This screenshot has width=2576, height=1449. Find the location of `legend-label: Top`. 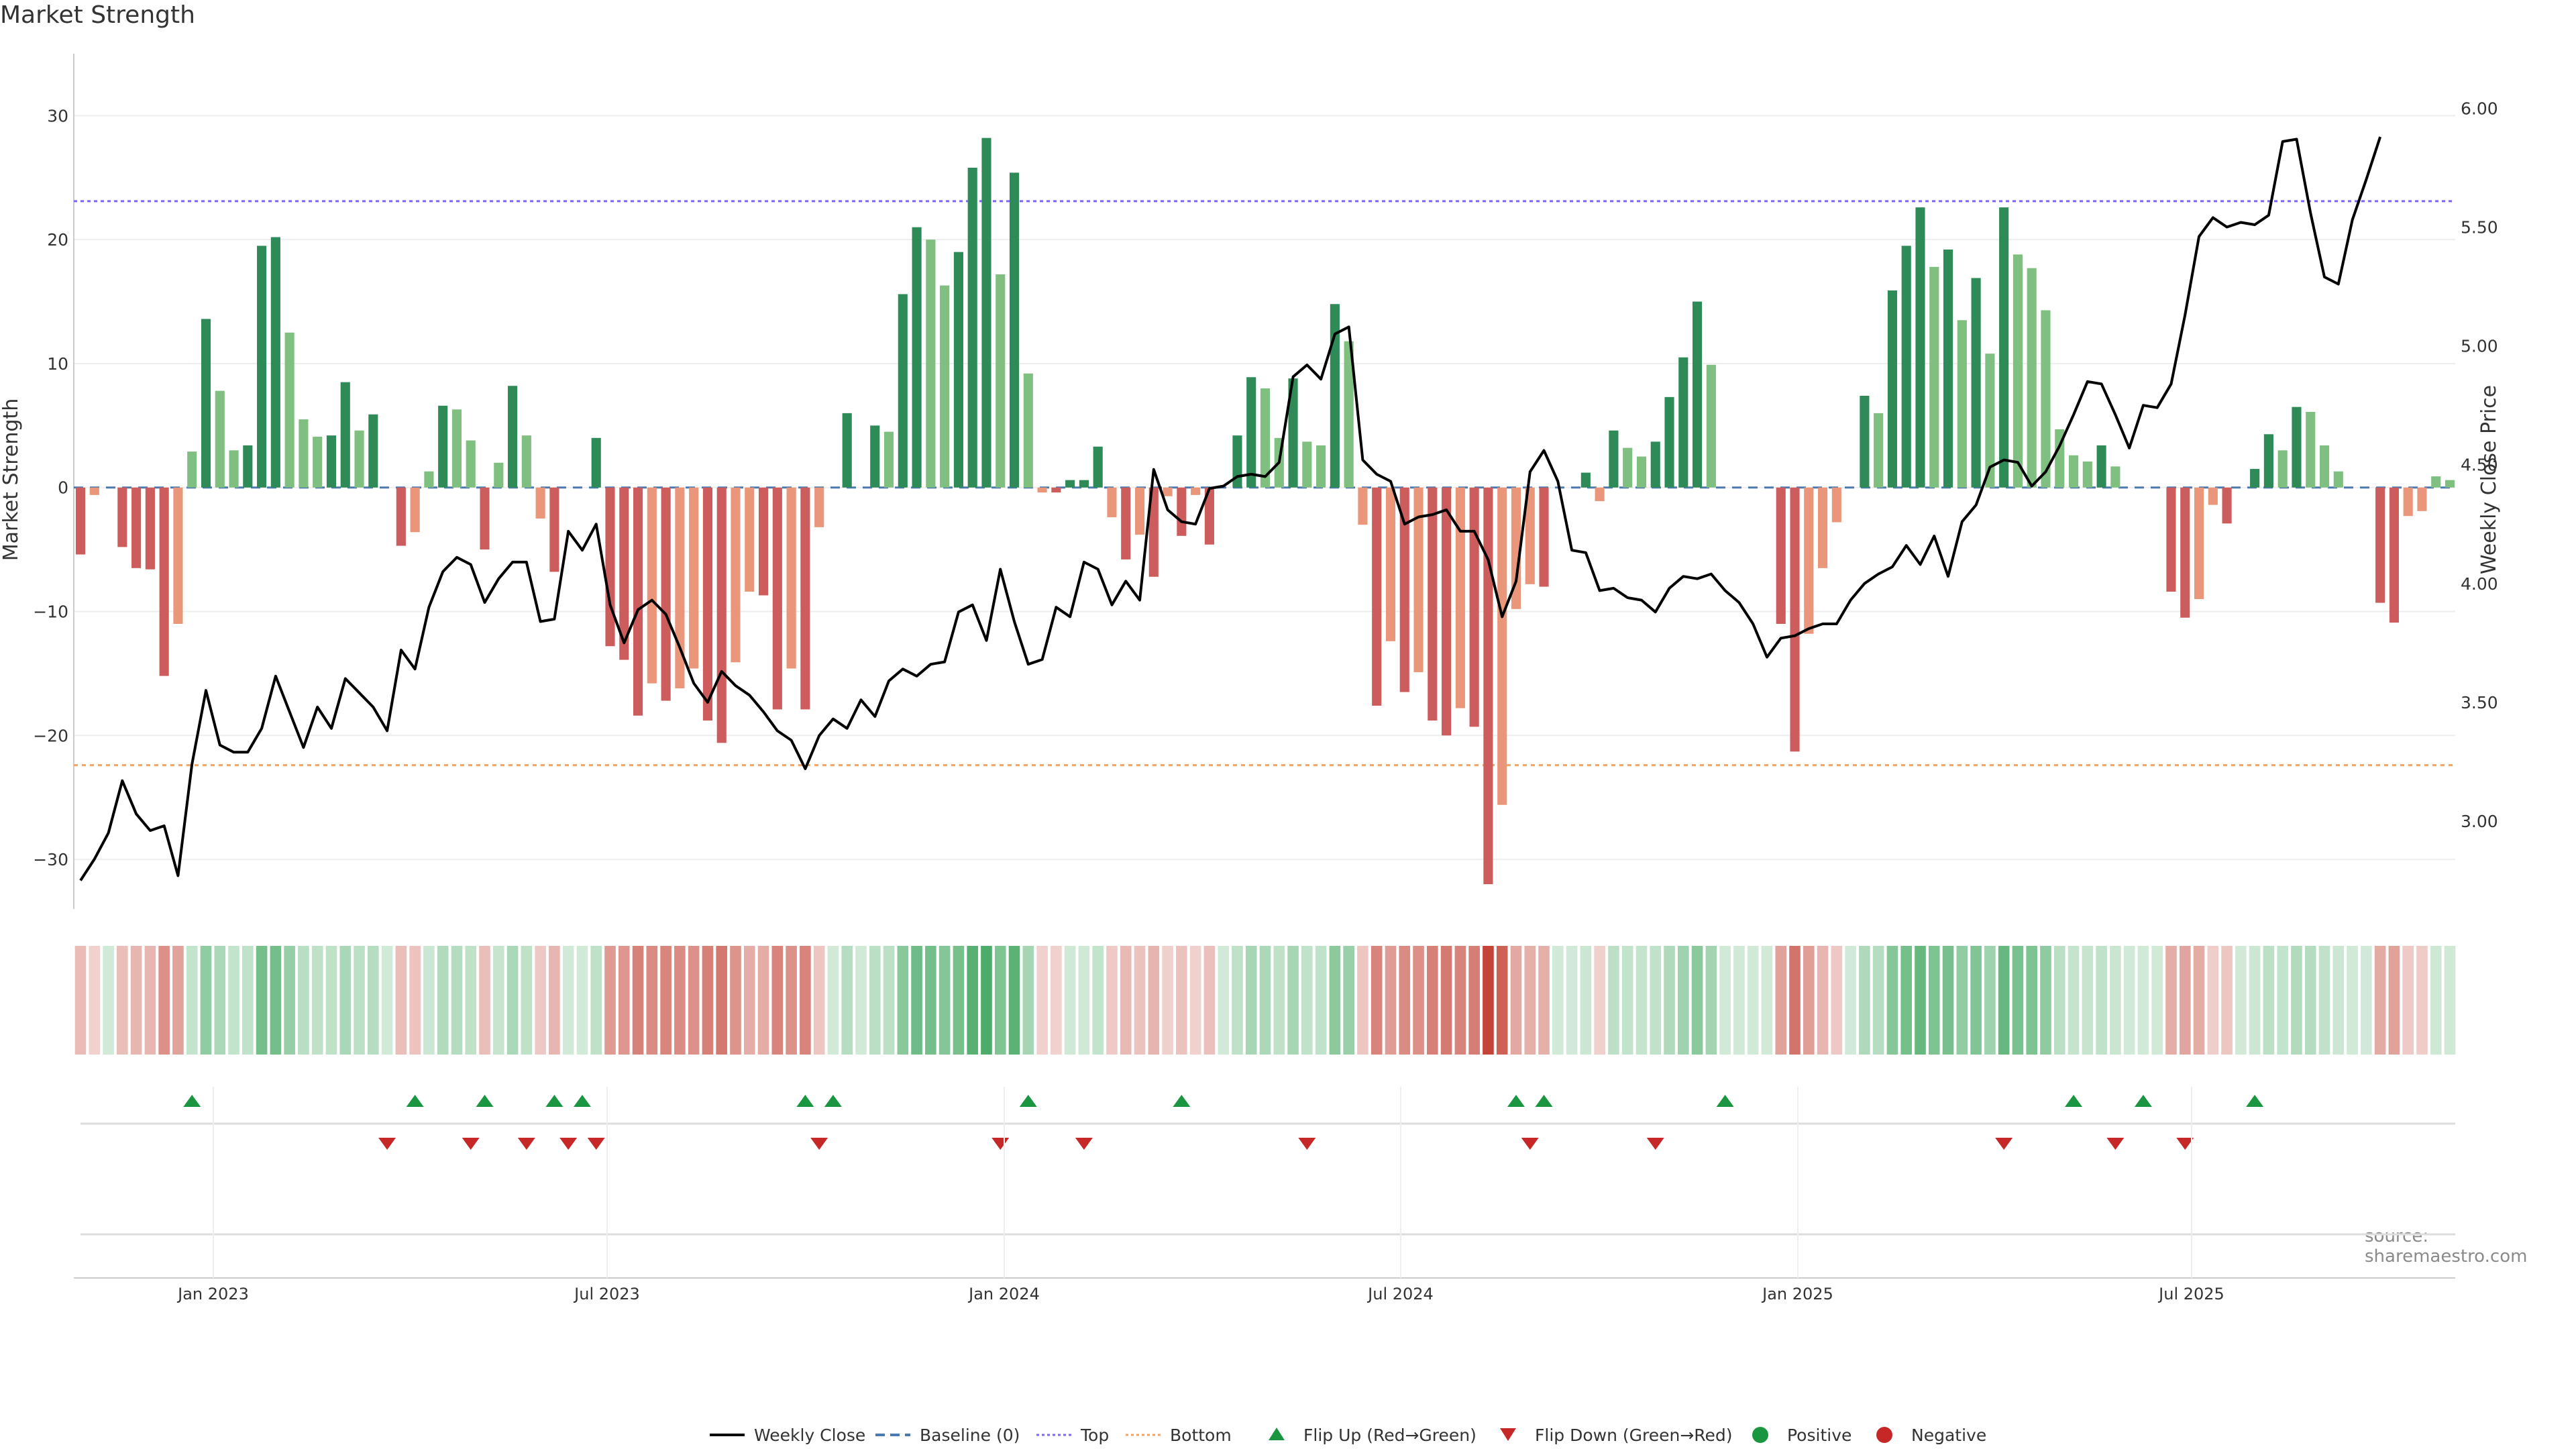

legend-label: Top is located at coordinates (1094, 1435).